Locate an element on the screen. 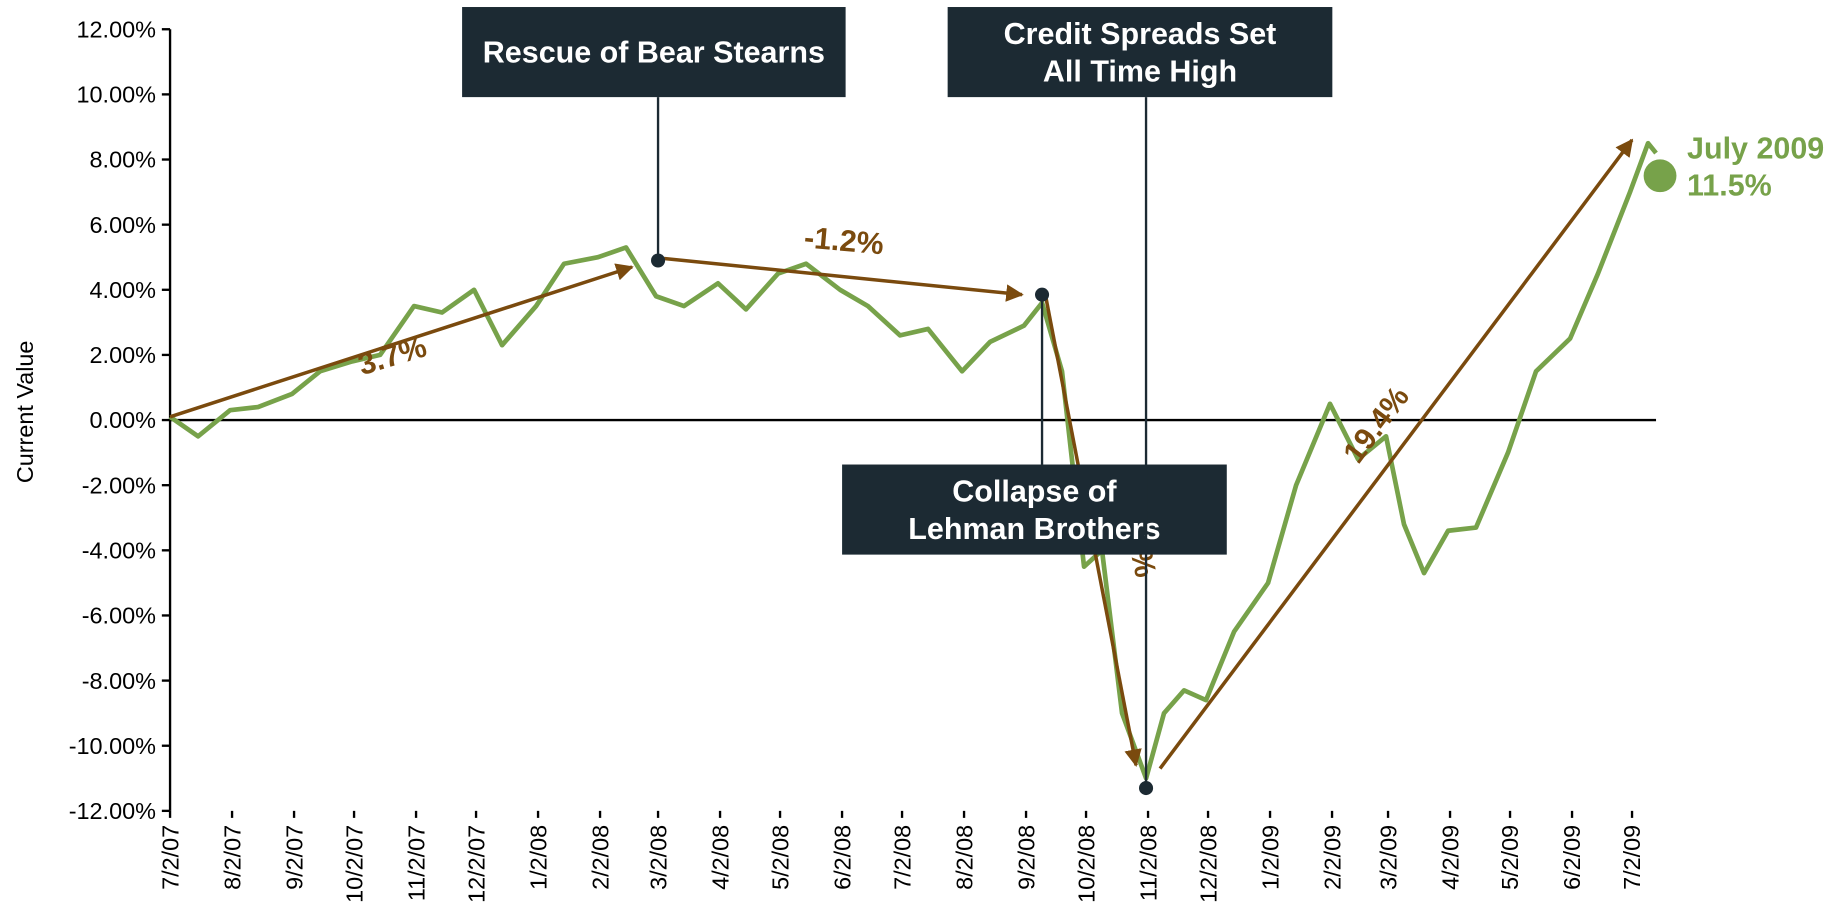 The height and width of the screenshot is (915, 1839). x-tick-label: 2/2/09 is located at coordinates (1332, 857).